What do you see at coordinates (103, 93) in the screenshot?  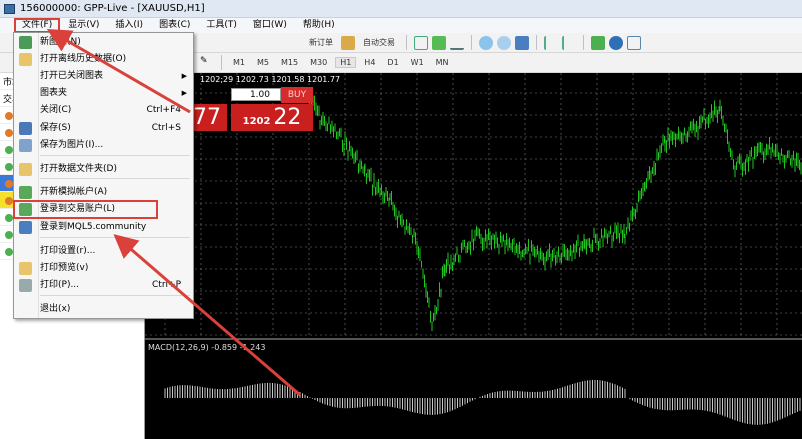 I see `menu-item: 图表夹 ▶` at bounding box center [103, 93].